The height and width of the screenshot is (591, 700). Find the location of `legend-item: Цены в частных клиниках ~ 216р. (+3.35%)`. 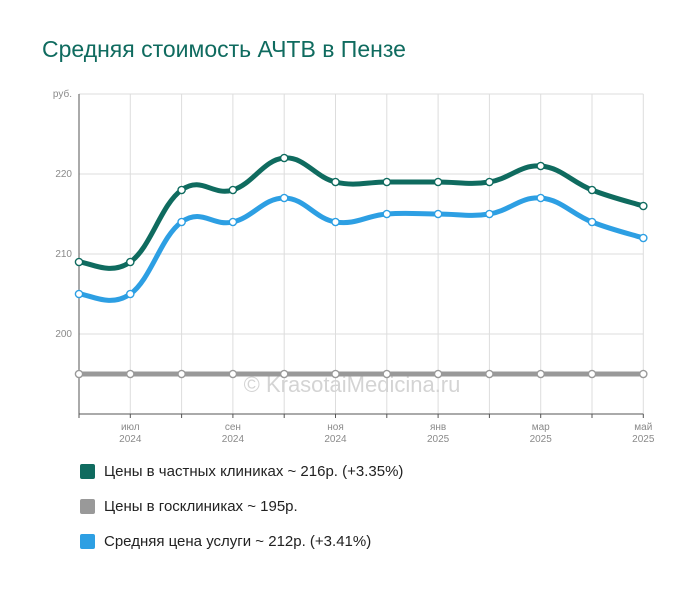

legend-item: Цены в частных клиниках ~ 216р. (+3.35%) is located at coordinates (241, 471).